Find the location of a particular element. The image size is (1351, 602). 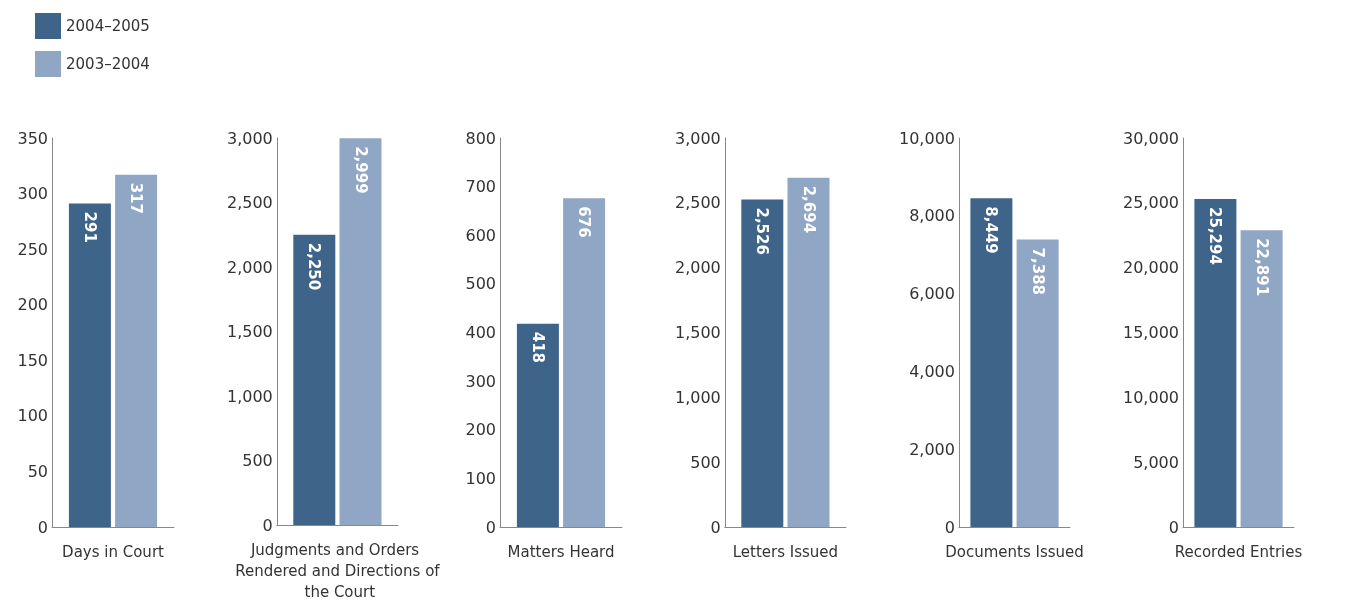

data-label: 22,891 is located at coordinates (1261, 267).